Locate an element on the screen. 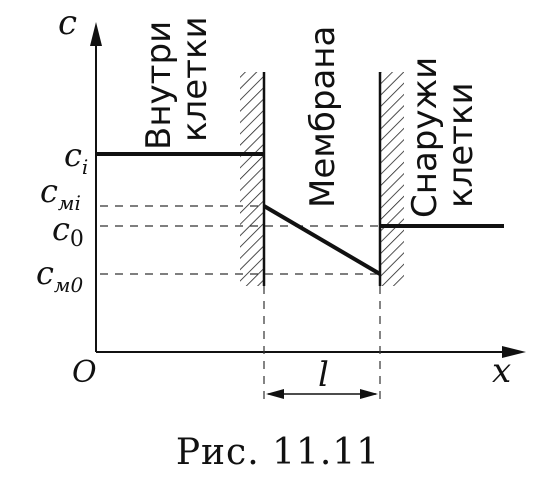  thickness-dimension is located at coordinates (322, 394).